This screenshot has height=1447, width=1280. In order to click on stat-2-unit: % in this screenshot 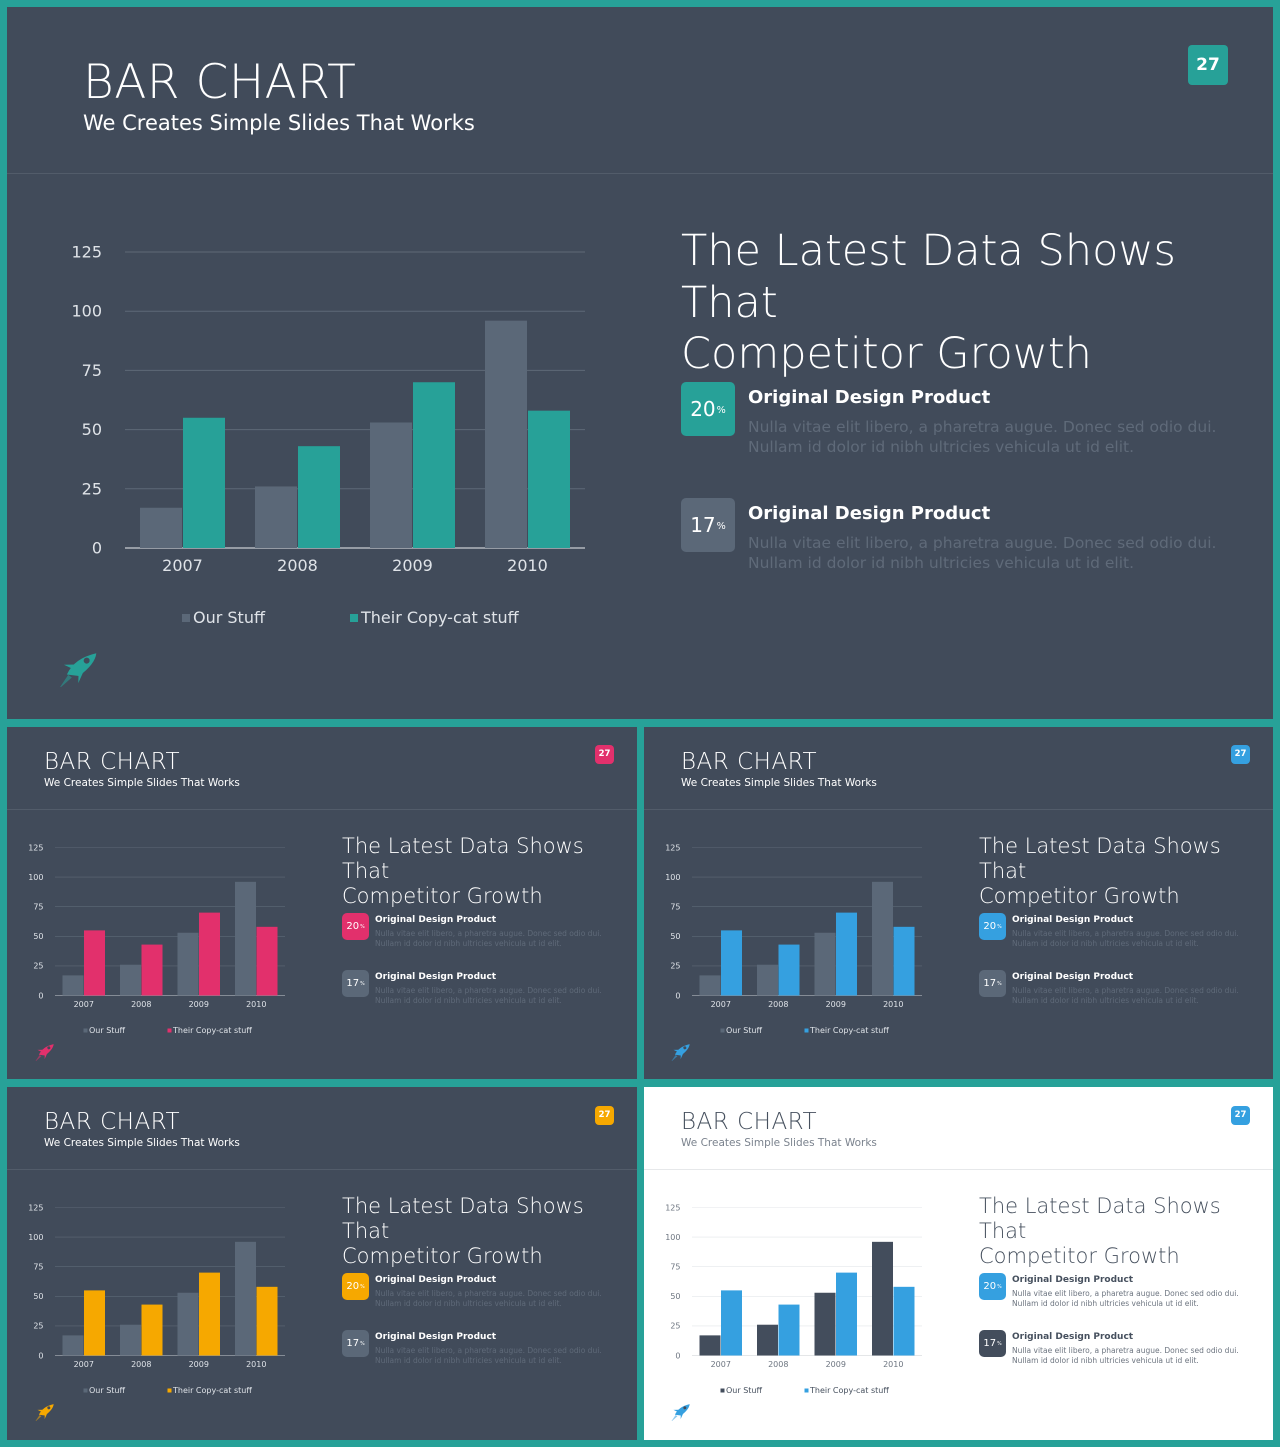, I will do `click(999, 984)`.